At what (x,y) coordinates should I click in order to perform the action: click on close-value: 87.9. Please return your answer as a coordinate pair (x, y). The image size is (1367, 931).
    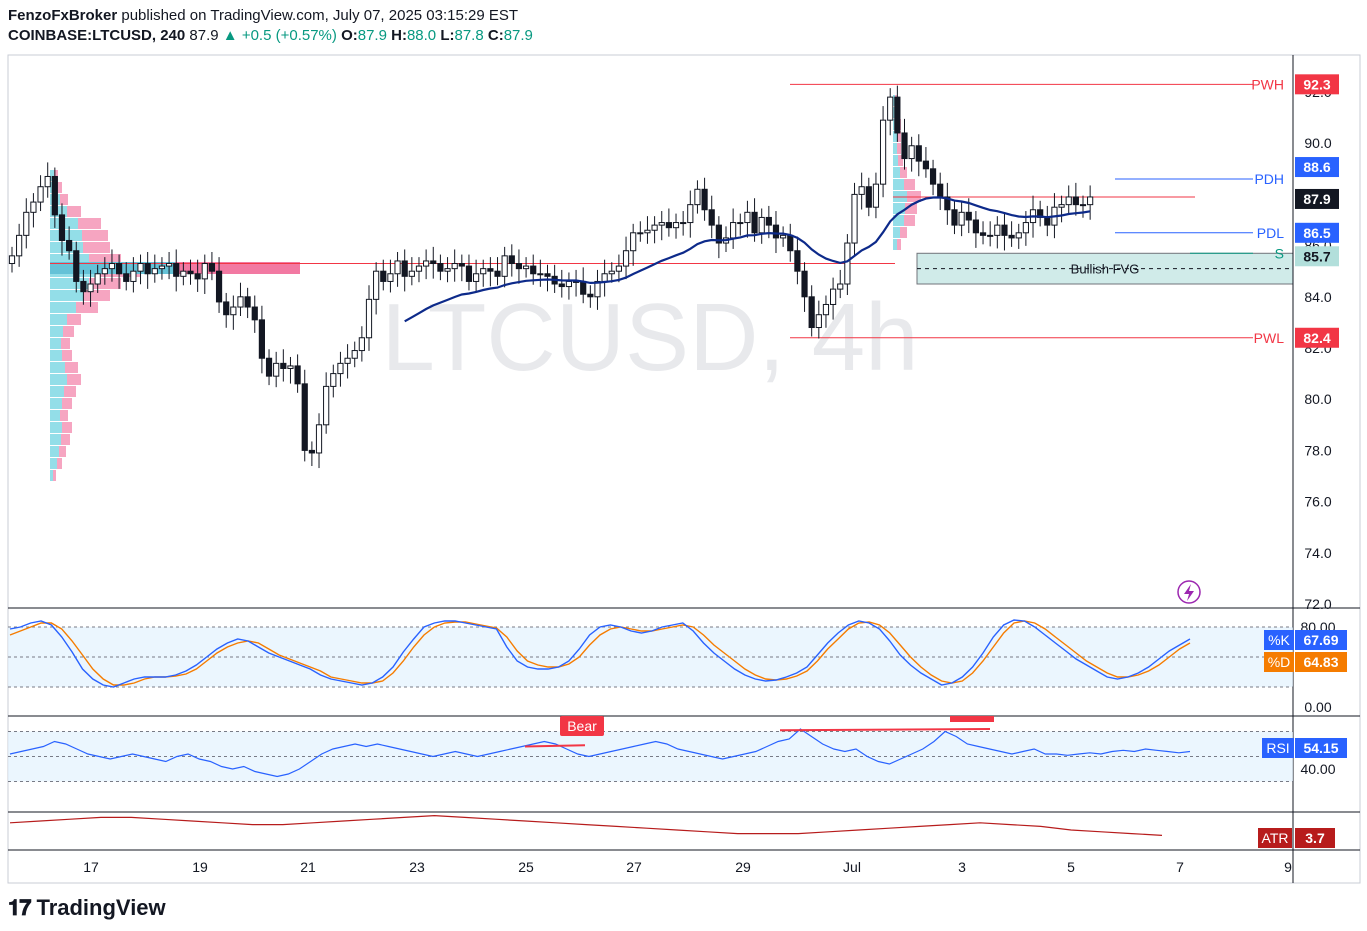
    Looking at the image, I should click on (518, 35).